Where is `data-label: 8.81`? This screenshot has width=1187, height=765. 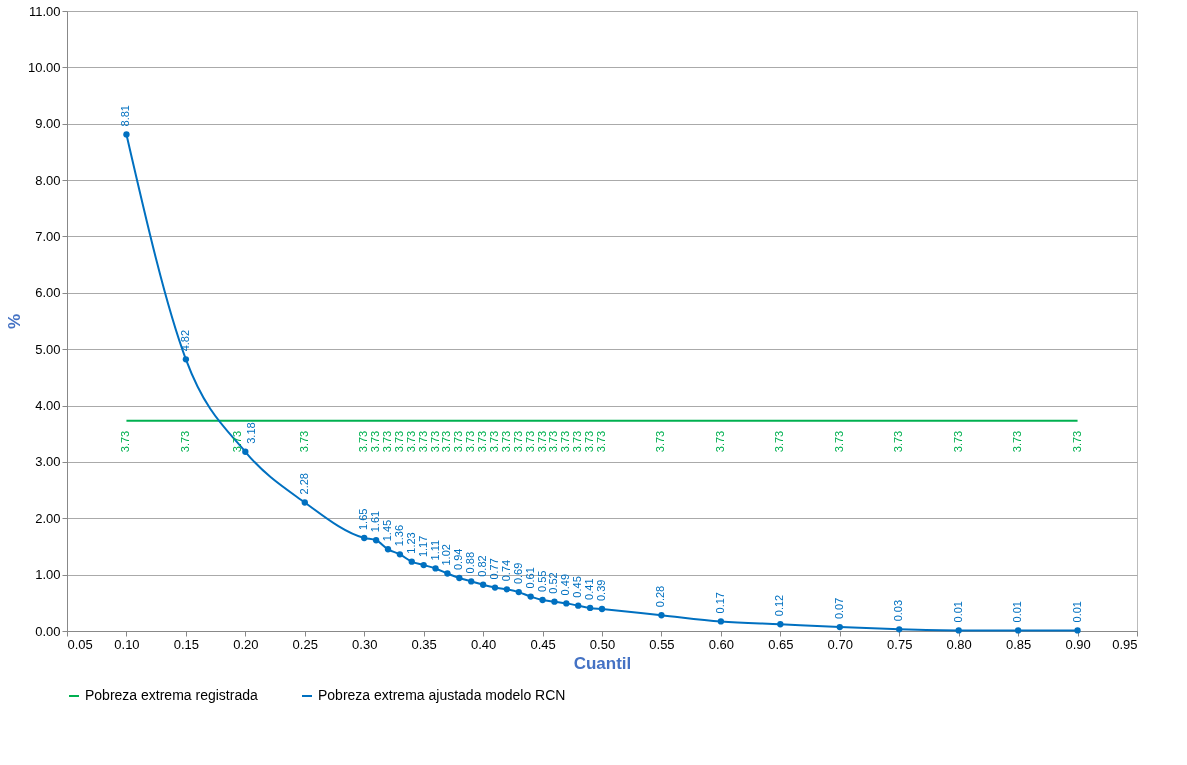 data-label: 8.81 is located at coordinates (125, 116).